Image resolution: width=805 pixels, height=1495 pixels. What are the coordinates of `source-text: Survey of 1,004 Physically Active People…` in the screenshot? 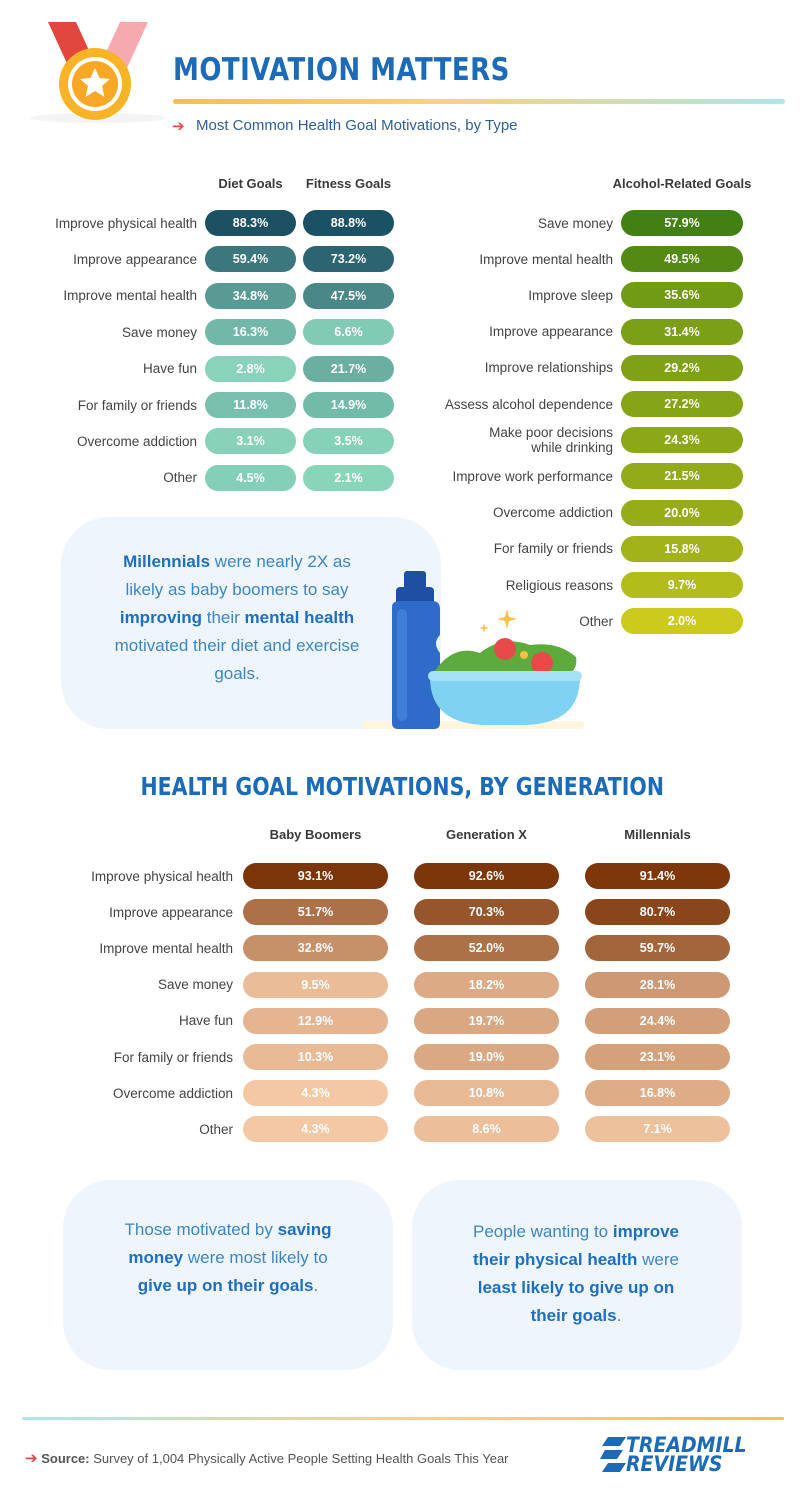 It's located at (299, 1458).